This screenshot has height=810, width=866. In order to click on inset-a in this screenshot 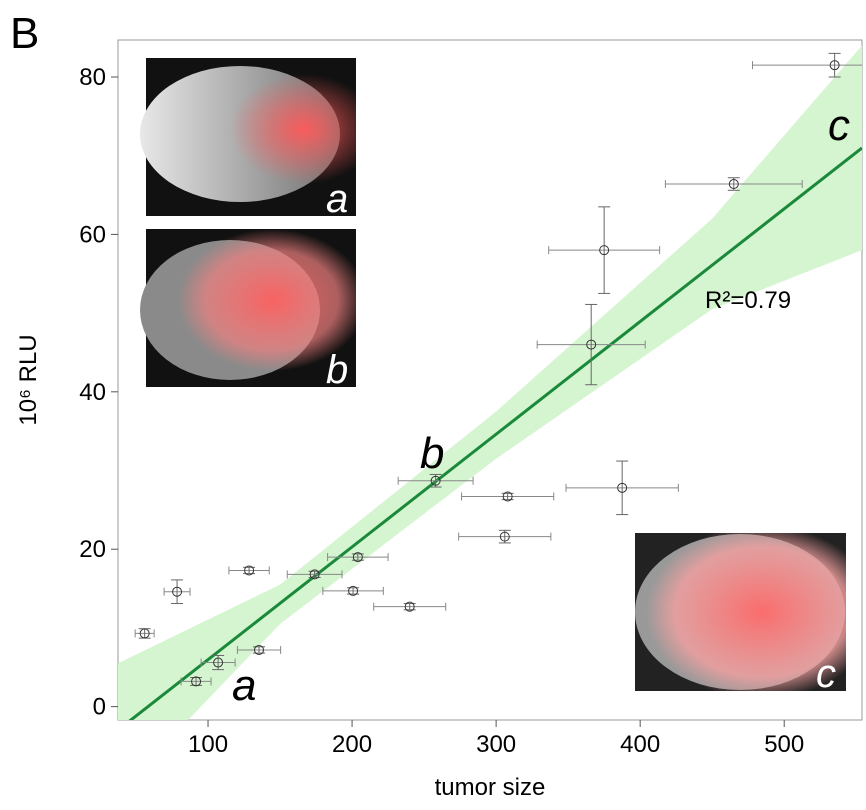, I will do `click(248, 137)`.